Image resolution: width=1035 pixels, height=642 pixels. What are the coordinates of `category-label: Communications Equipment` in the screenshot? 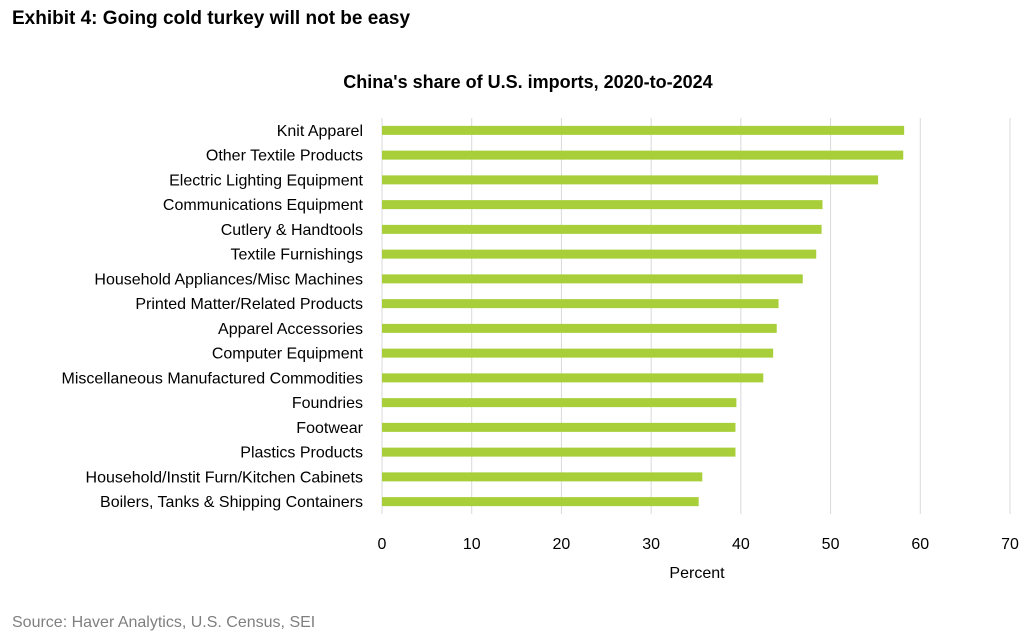 It's located at (263, 205).